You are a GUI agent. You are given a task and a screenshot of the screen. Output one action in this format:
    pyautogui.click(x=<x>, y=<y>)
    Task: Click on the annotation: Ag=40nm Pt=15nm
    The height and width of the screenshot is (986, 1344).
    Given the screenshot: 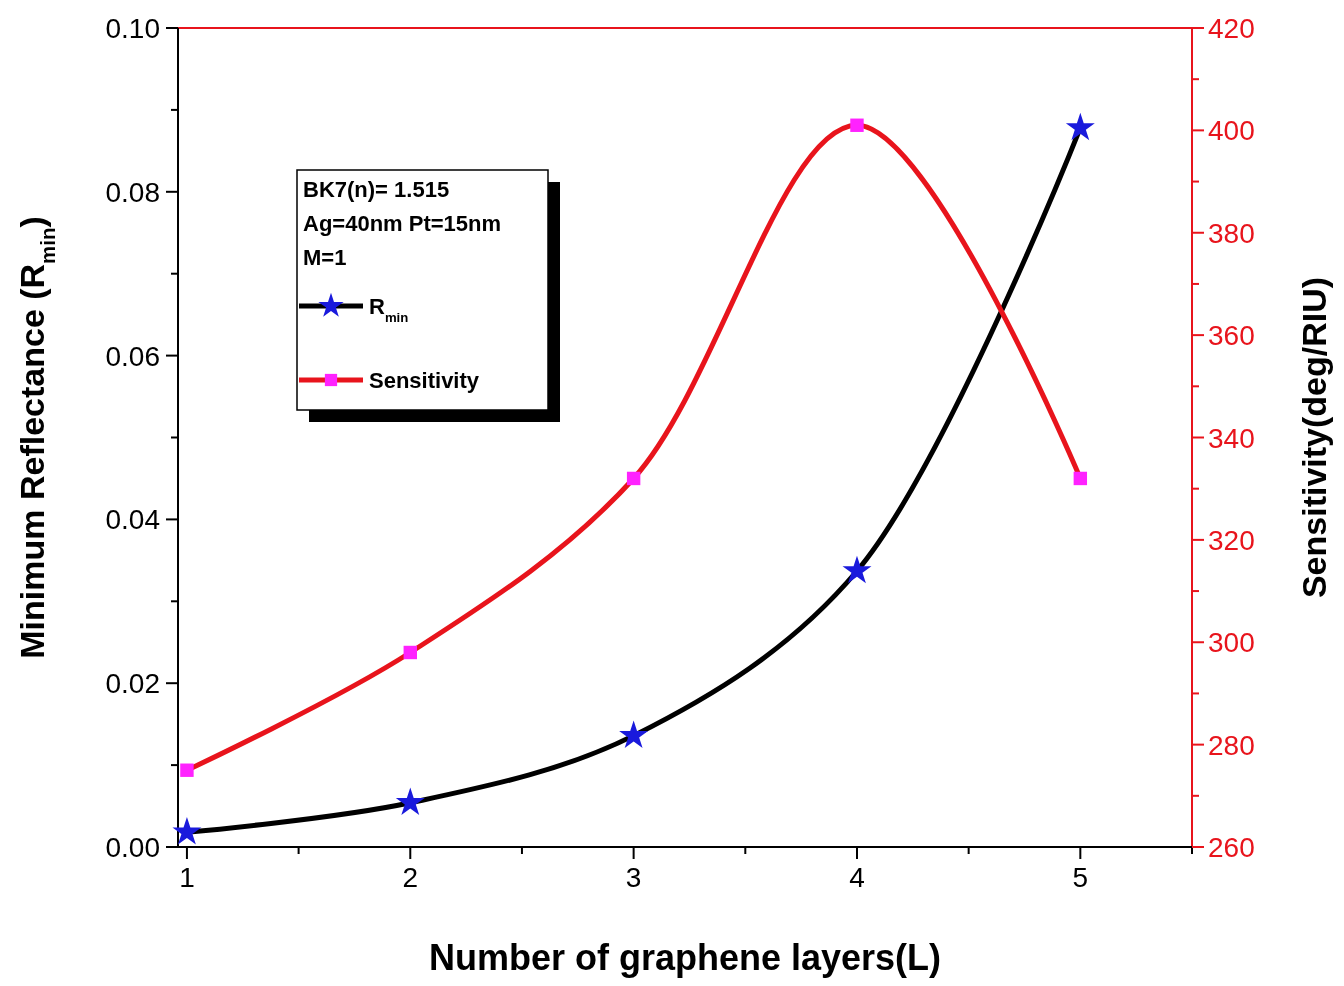 What is the action you would take?
    pyautogui.click(x=402, y=223)
    